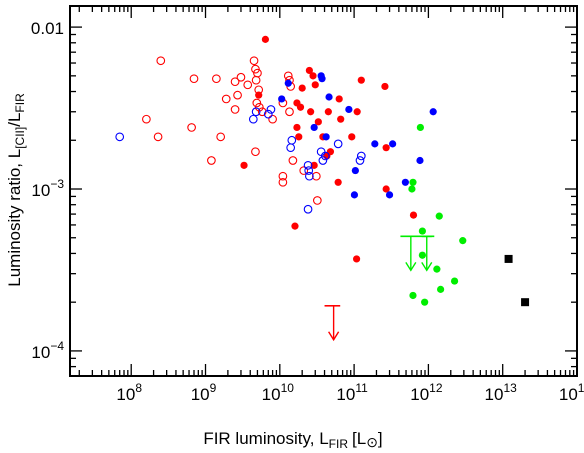 This screenshot has height=453, width=584. Describe the element at coordinates (47, 28) in the screenshot. I see `y-tick-label: 0.01` at that location.